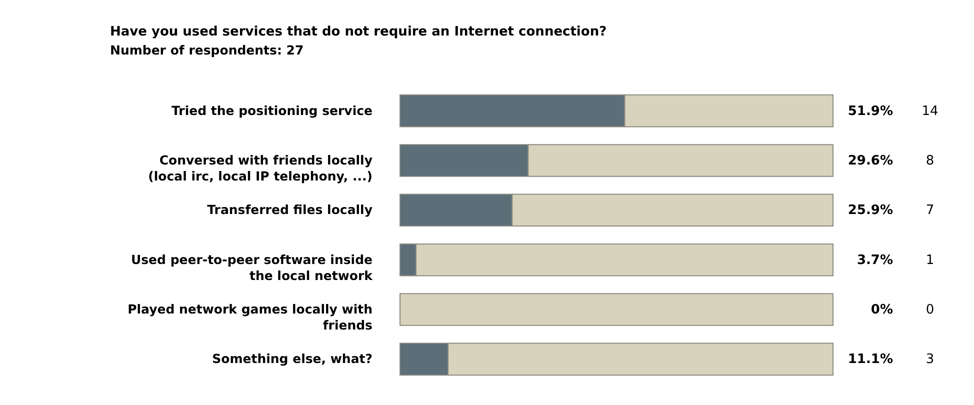 The image size is (974, 405). I want to click on data-label: 29.6%, so click(870, 160).